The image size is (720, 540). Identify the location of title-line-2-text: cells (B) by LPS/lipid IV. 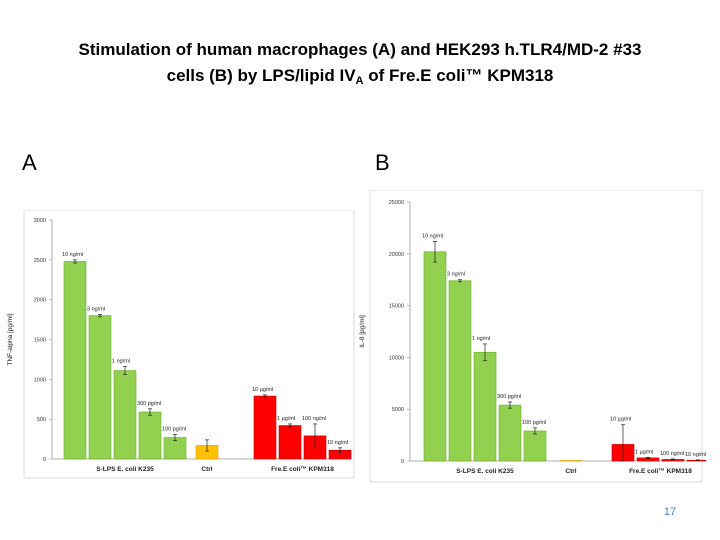
(261, 75).